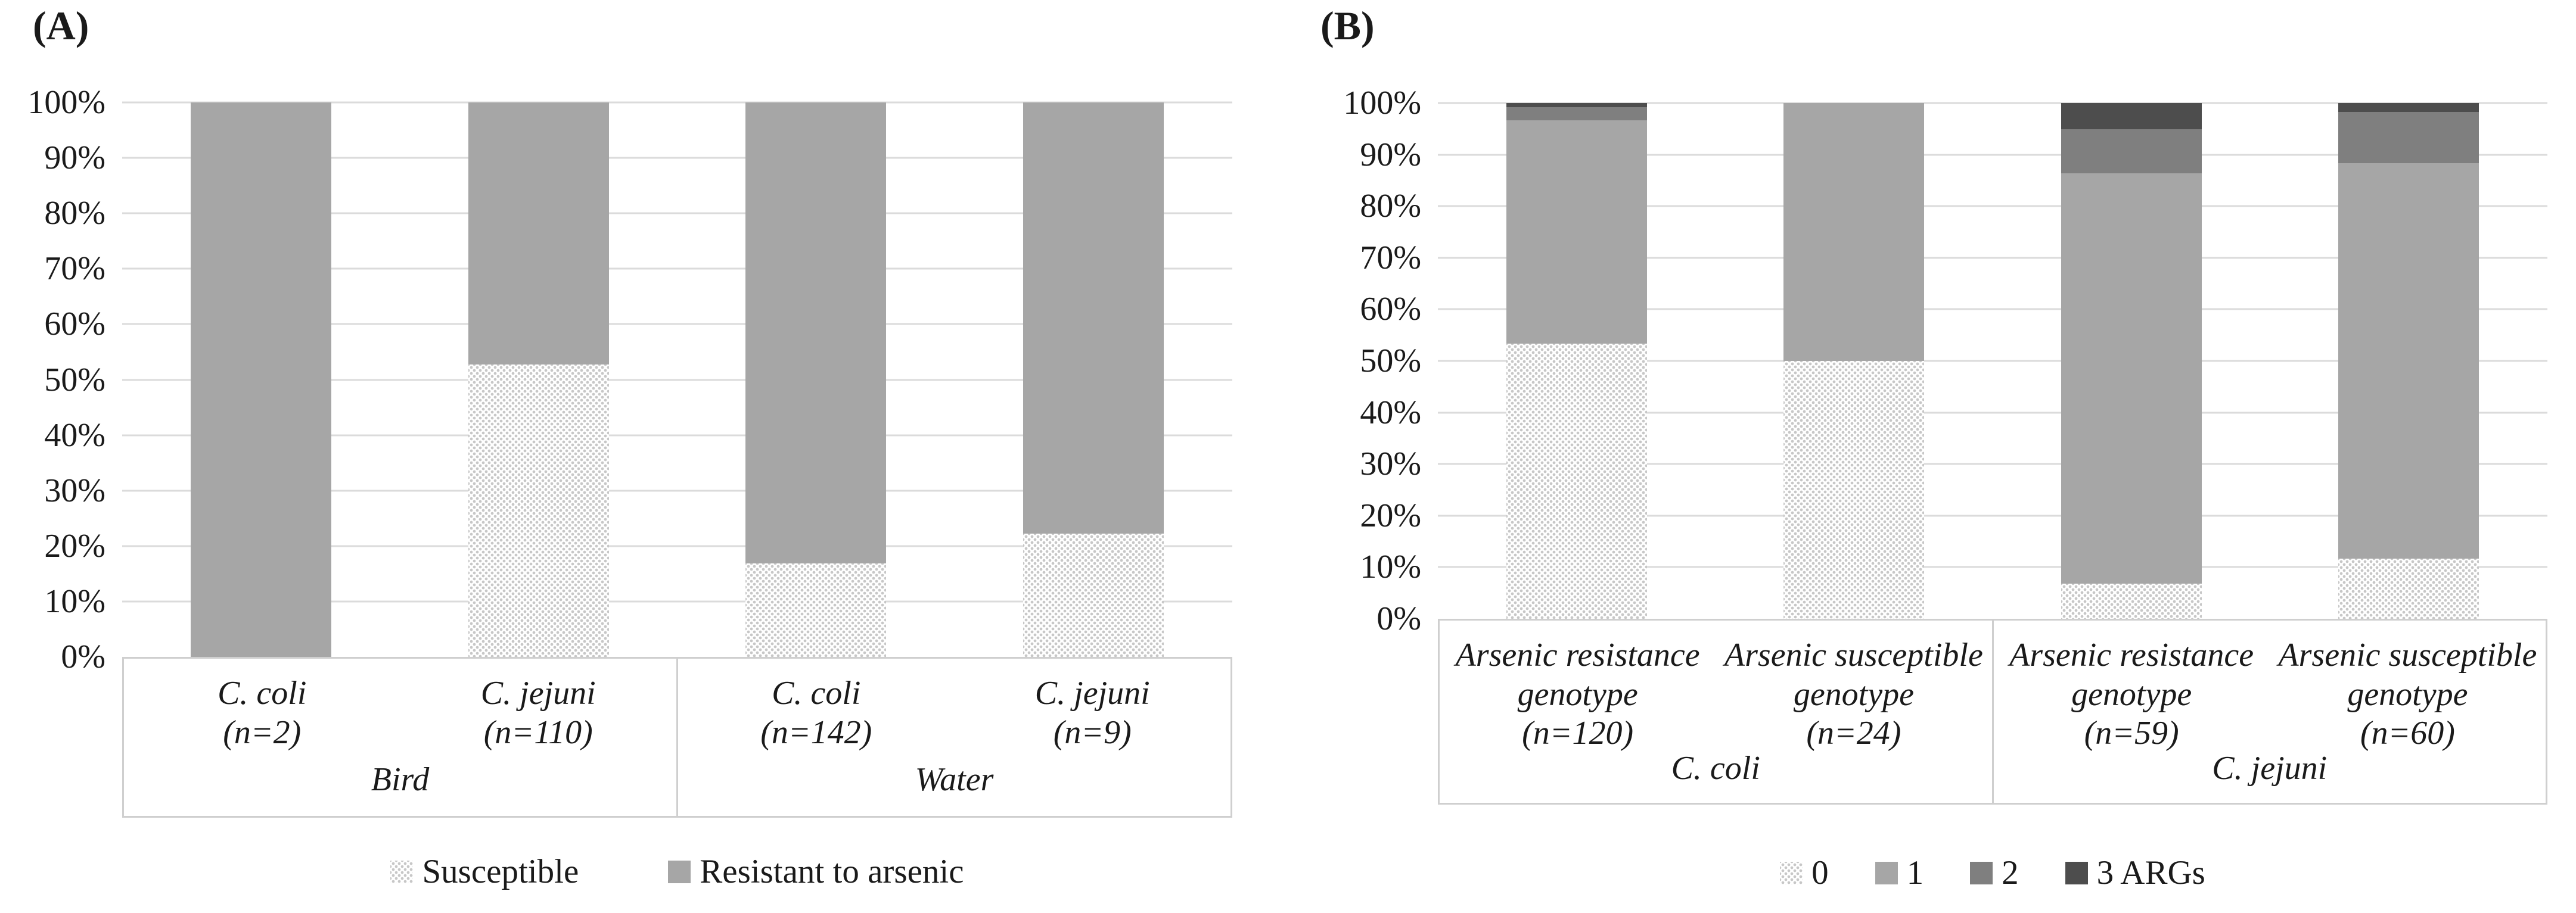 Image resolution: width=2576 pixels, height=913 pixels. Describe the element at coordinates (83, 656) in the screenshot. I see `y-tick-label: 0%` at that location.